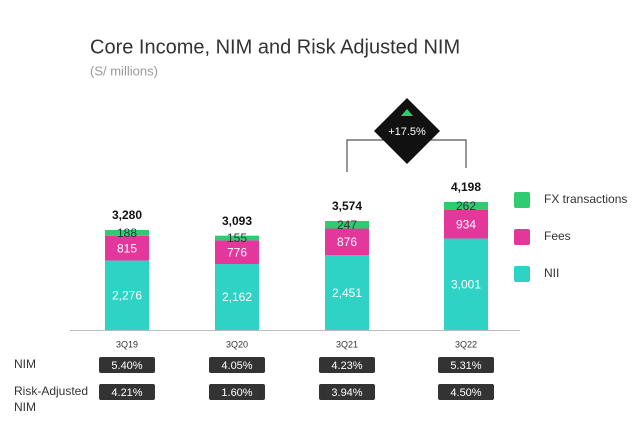 The image size is (640, 421). Describe the element at coordinates (557, 236) in the screenshot. I see `legend-label: Fees` at that location.